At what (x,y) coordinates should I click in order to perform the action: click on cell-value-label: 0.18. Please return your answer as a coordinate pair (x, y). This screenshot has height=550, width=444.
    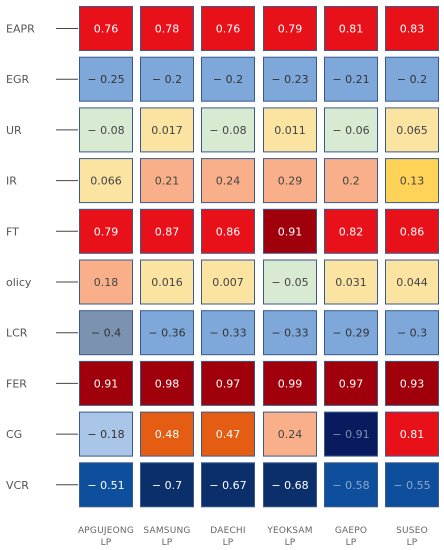
    Looking at the image, I should click on (106, 282).